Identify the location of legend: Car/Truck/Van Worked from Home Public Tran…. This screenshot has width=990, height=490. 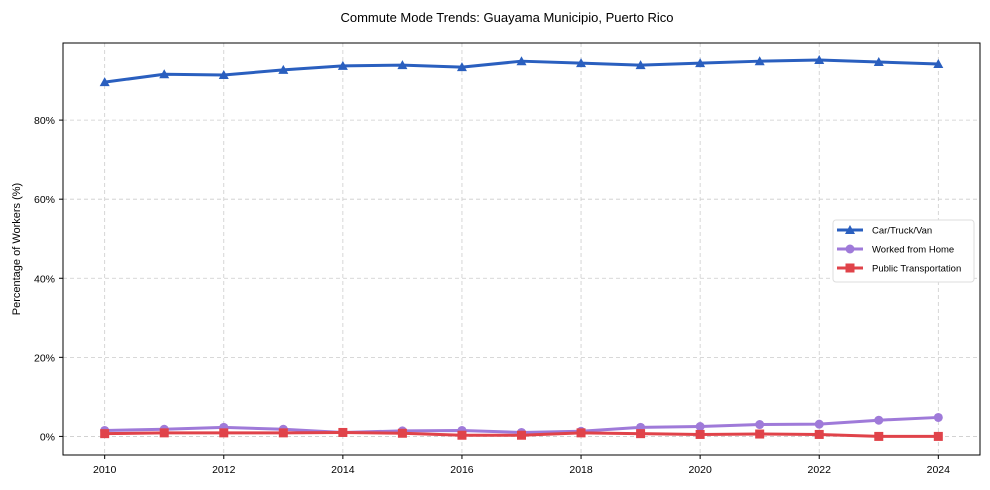
(903, 251).